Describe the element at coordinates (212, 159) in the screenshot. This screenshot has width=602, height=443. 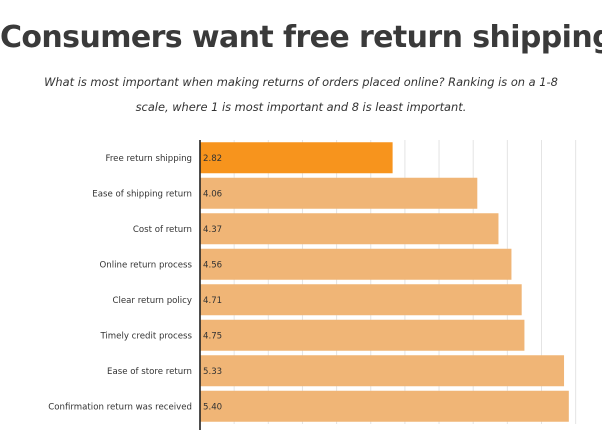
I see `data-label: 2.82` at that location.